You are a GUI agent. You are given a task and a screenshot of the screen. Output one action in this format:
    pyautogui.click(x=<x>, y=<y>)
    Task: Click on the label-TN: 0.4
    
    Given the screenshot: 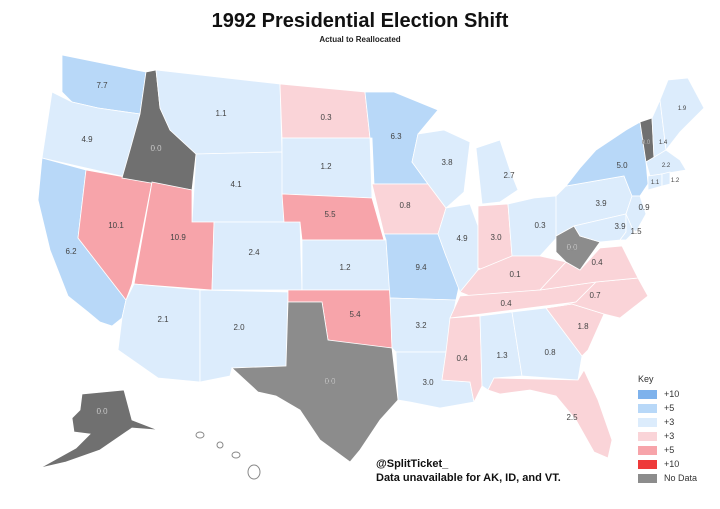 What is the action you would take?
    pyautogui.click(x=506, y=303)
    